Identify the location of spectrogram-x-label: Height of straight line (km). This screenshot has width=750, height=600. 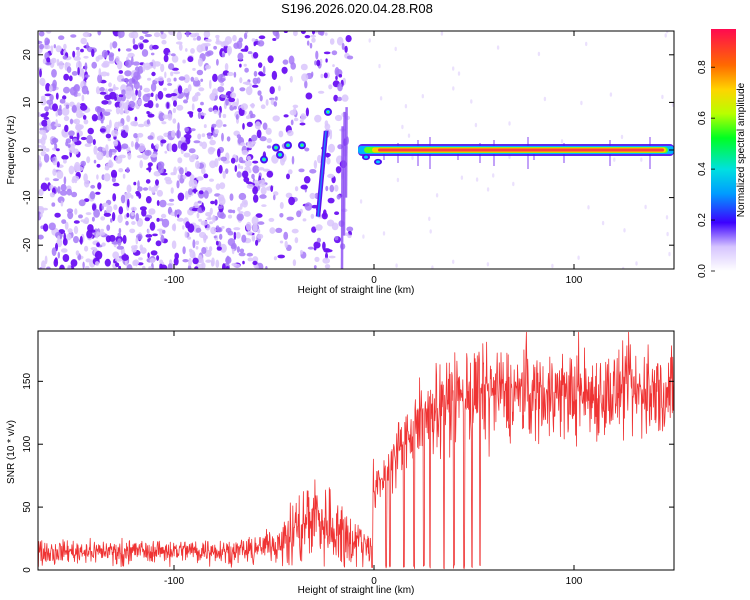
(356, 290).